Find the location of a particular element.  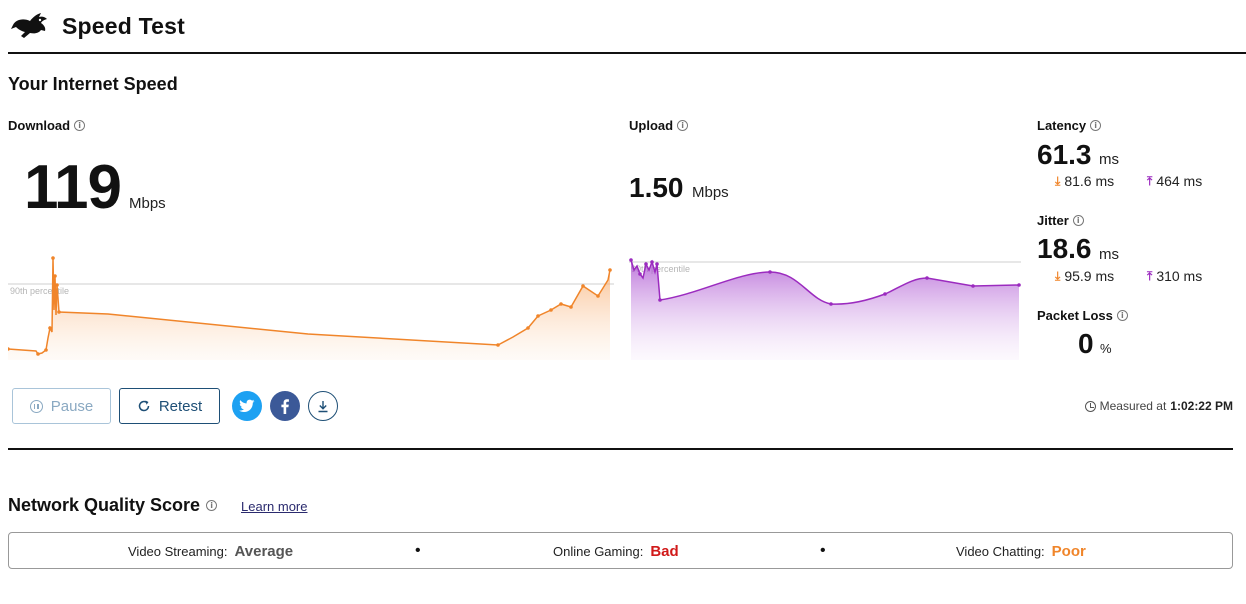

latency-upload: ⤒ 464 ms is located at coordinates (1174, 181).